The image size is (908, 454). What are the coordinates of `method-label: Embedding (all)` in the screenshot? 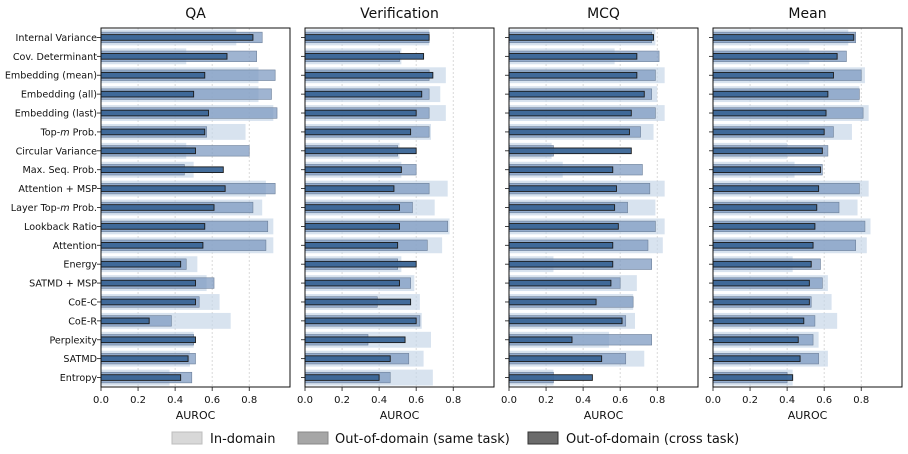 It's located at (59, 95).